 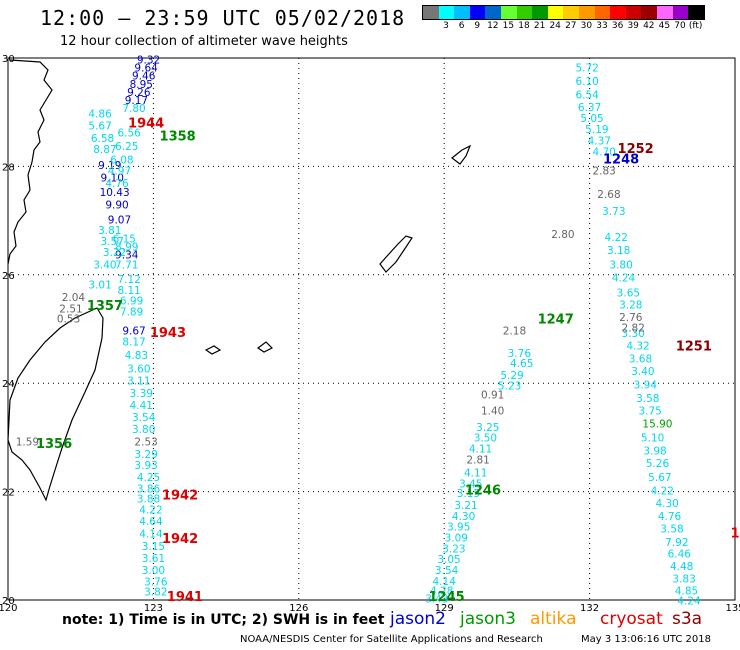 What do you see at coordinates (27, 443) in the screenshot?
I see `wave-height-value: 1.59` at bounding box center [27, 443].